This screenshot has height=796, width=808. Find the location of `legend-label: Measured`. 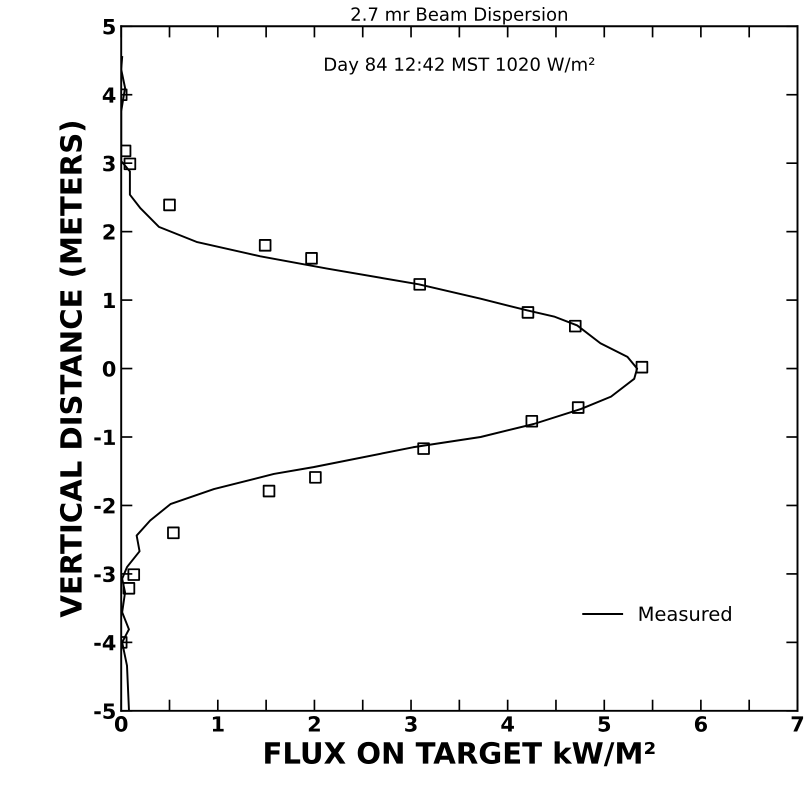

legend-label: Measured is located at coordinates (685, 614).